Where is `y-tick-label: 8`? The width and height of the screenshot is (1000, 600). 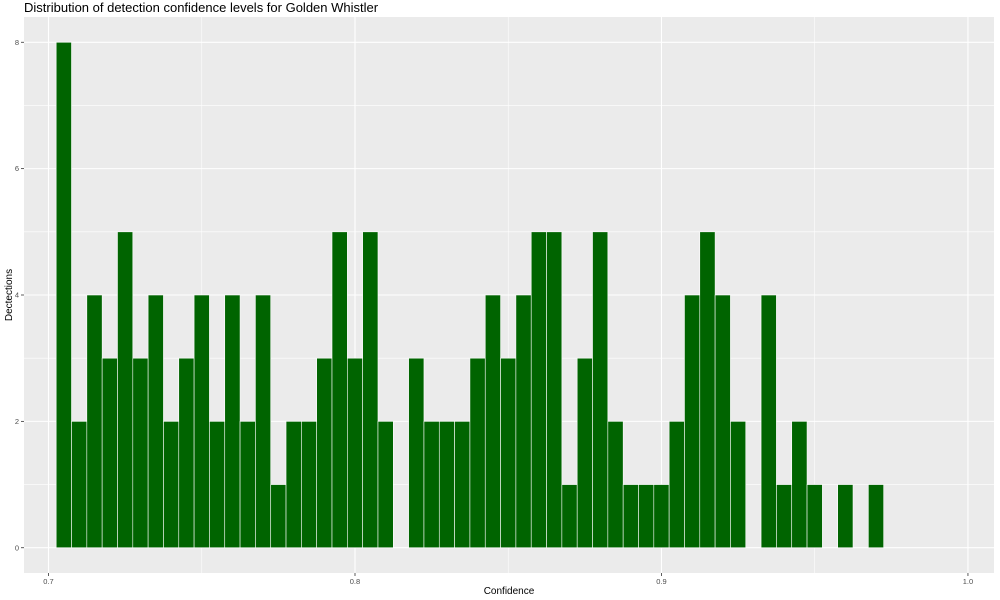 y-tick-label: 8 is located at coordinates (17, 42).